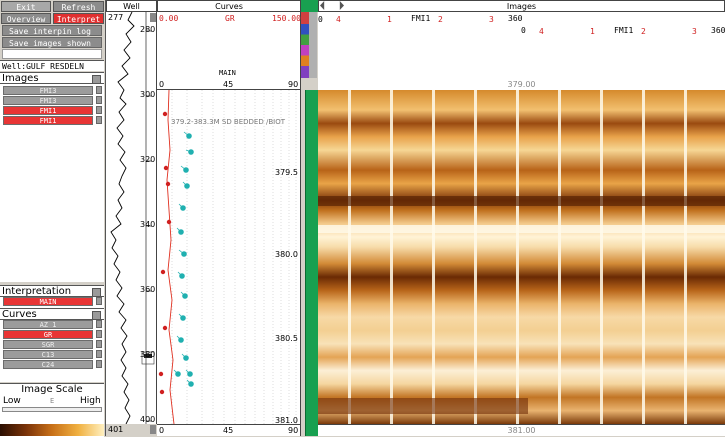  Describe the element at coordinates (78, 6) in the screenshot. I see `refresh-button: Refresh` at that location.